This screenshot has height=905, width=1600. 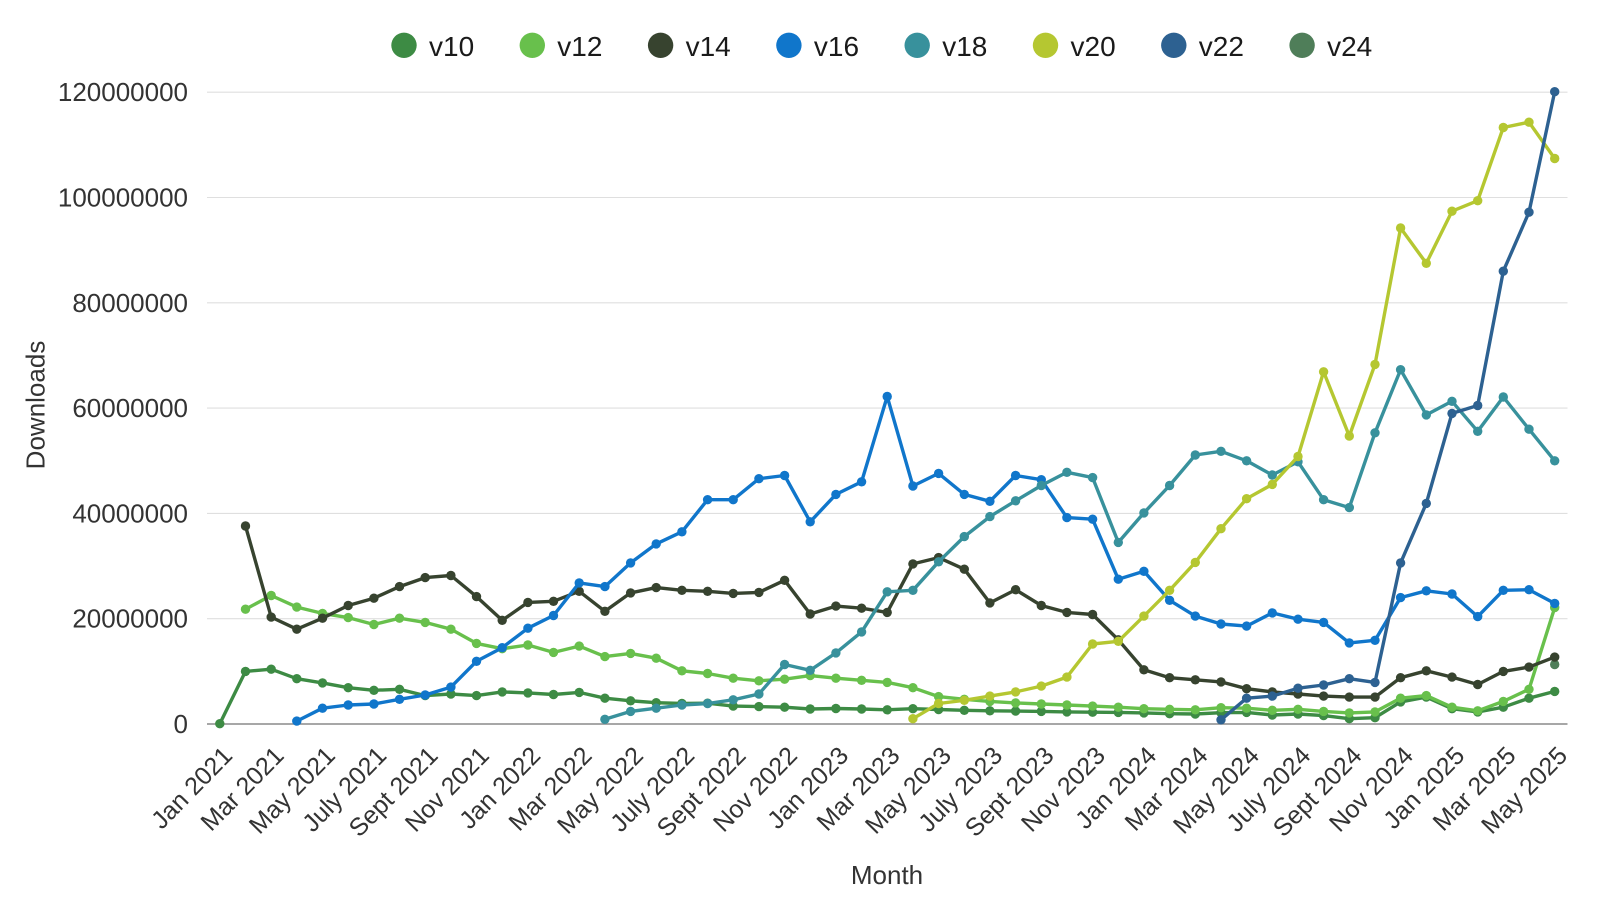 What do you see at coordinates (579, 46) in the screenshot?
I see `svg-text: v12` at bounding box center [579, 46].